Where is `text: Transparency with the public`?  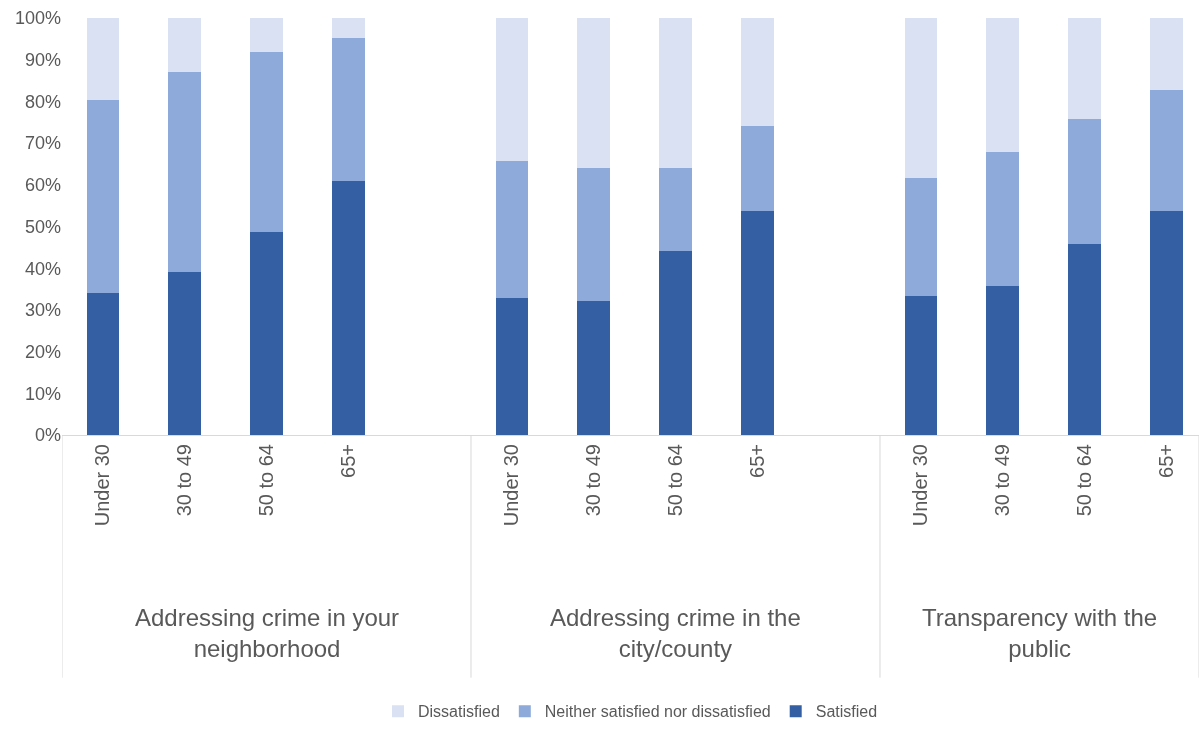
text: Transparency with the public is located at coordinates (1040, 633).